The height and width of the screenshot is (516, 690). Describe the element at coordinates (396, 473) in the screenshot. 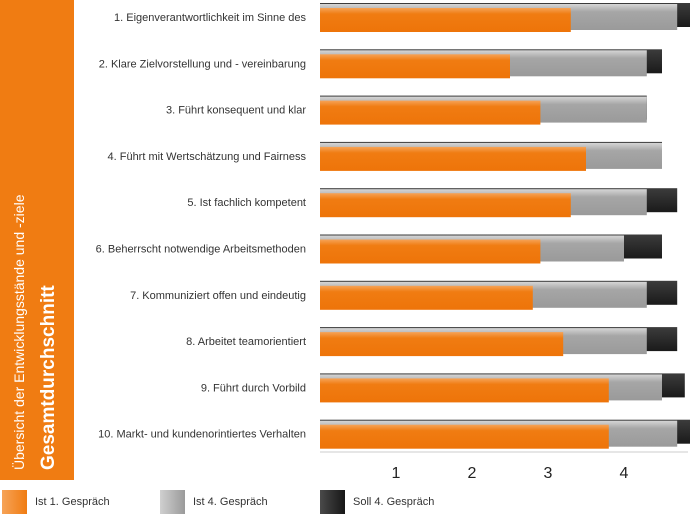

I see `x-tick-label-1: 1` at that location.